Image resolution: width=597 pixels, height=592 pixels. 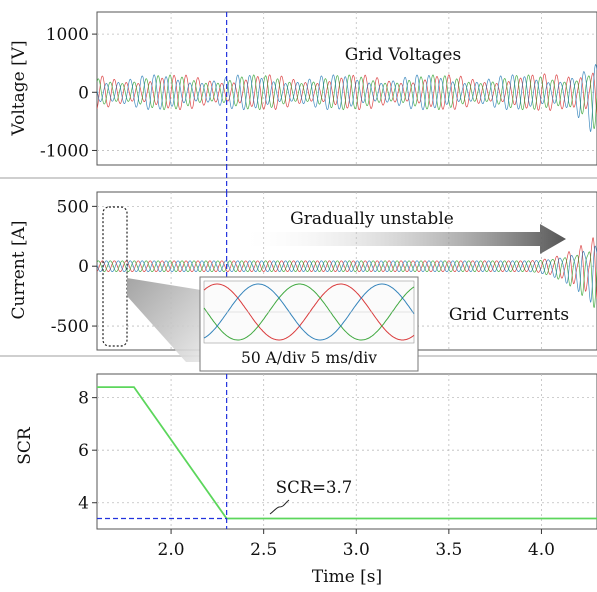 I want to click on scr-annotation: SCR=3.7, so click(x=314, y=487).